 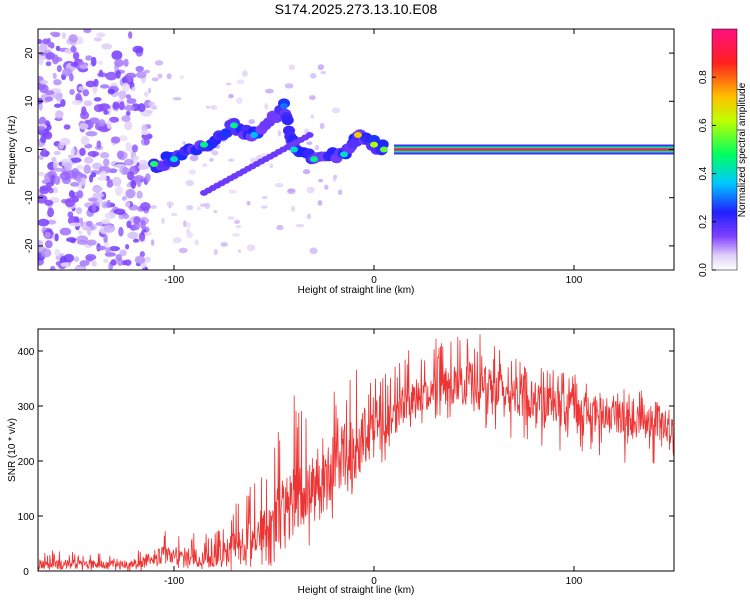 I want to click on y-tick-label: 200, so click(x=26, y=462).